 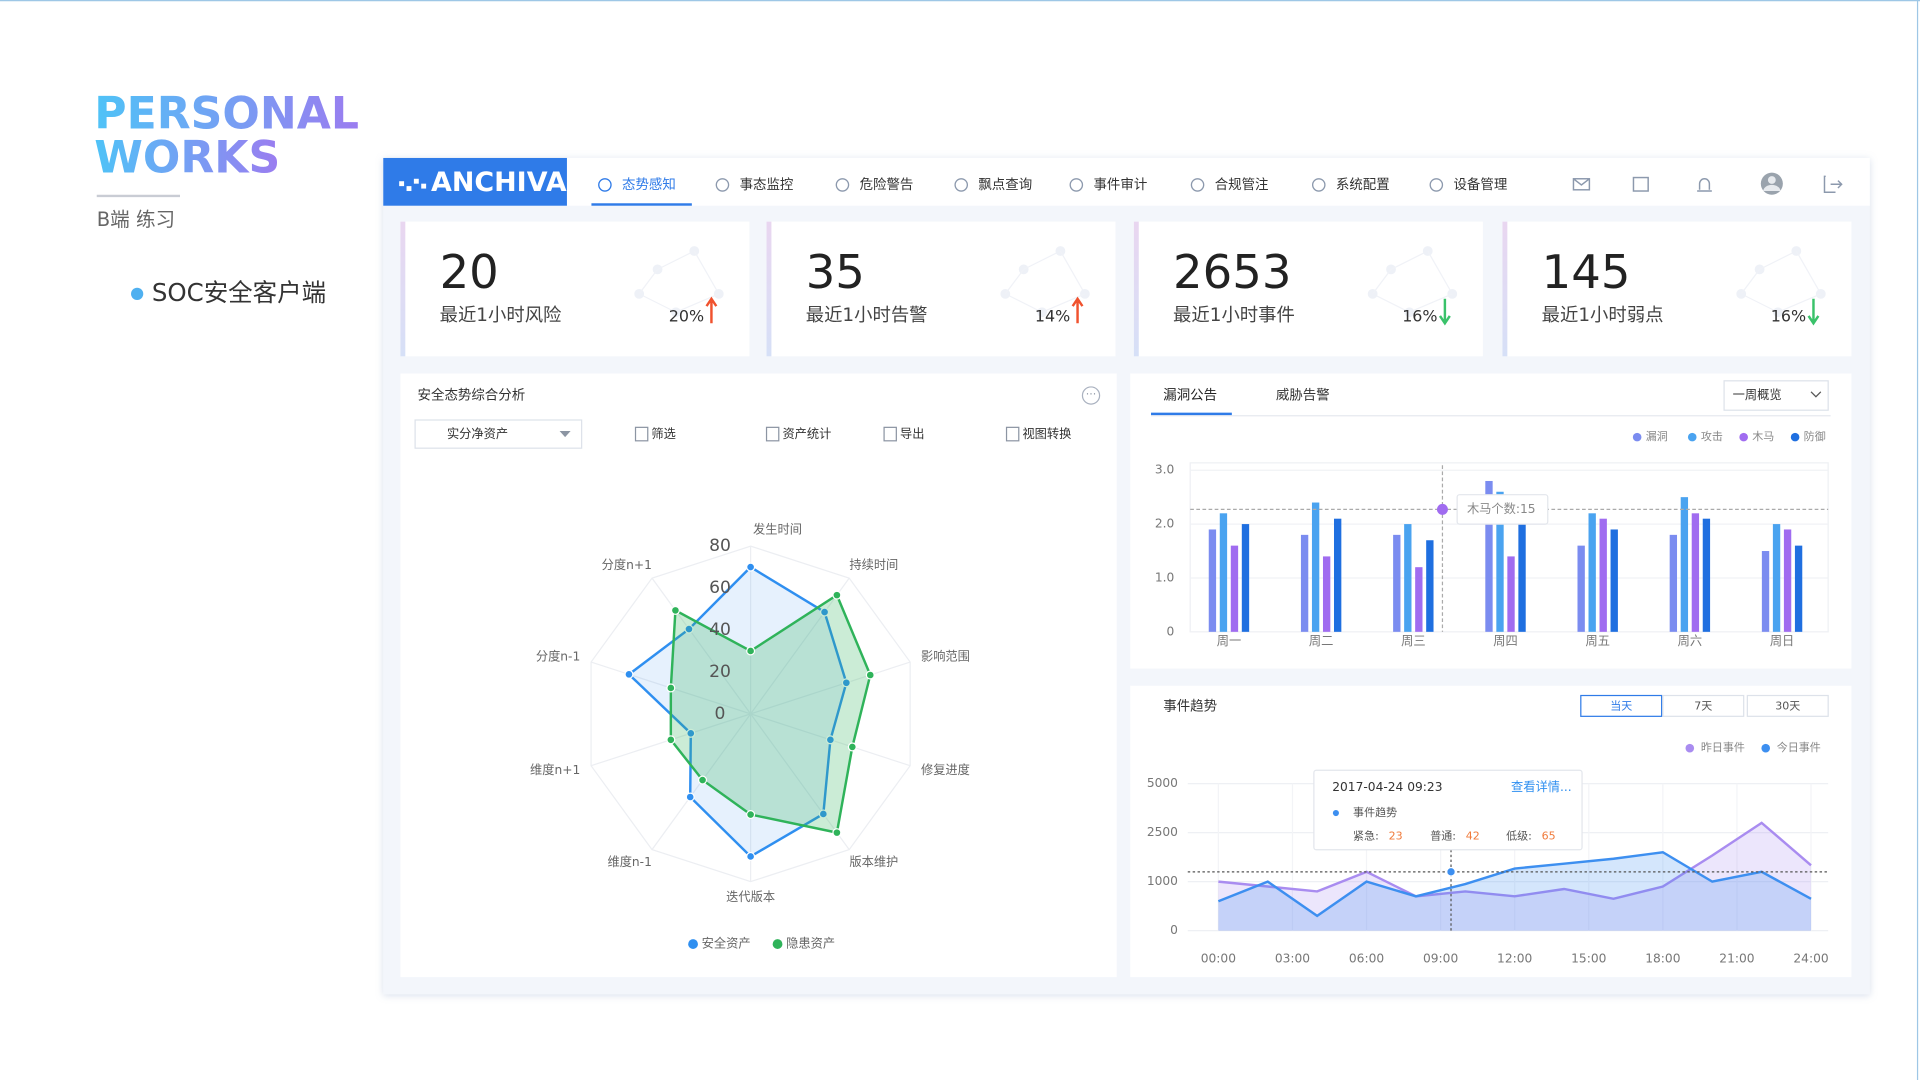 I want to click on y-tick-label: 0, so click(x=1174, y=930).